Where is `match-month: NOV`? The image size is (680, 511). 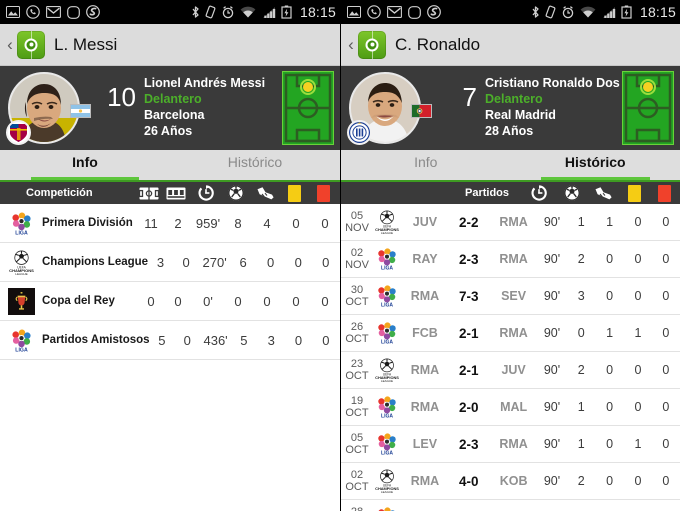
match-month: NOV is located at coordinates (357, 265).